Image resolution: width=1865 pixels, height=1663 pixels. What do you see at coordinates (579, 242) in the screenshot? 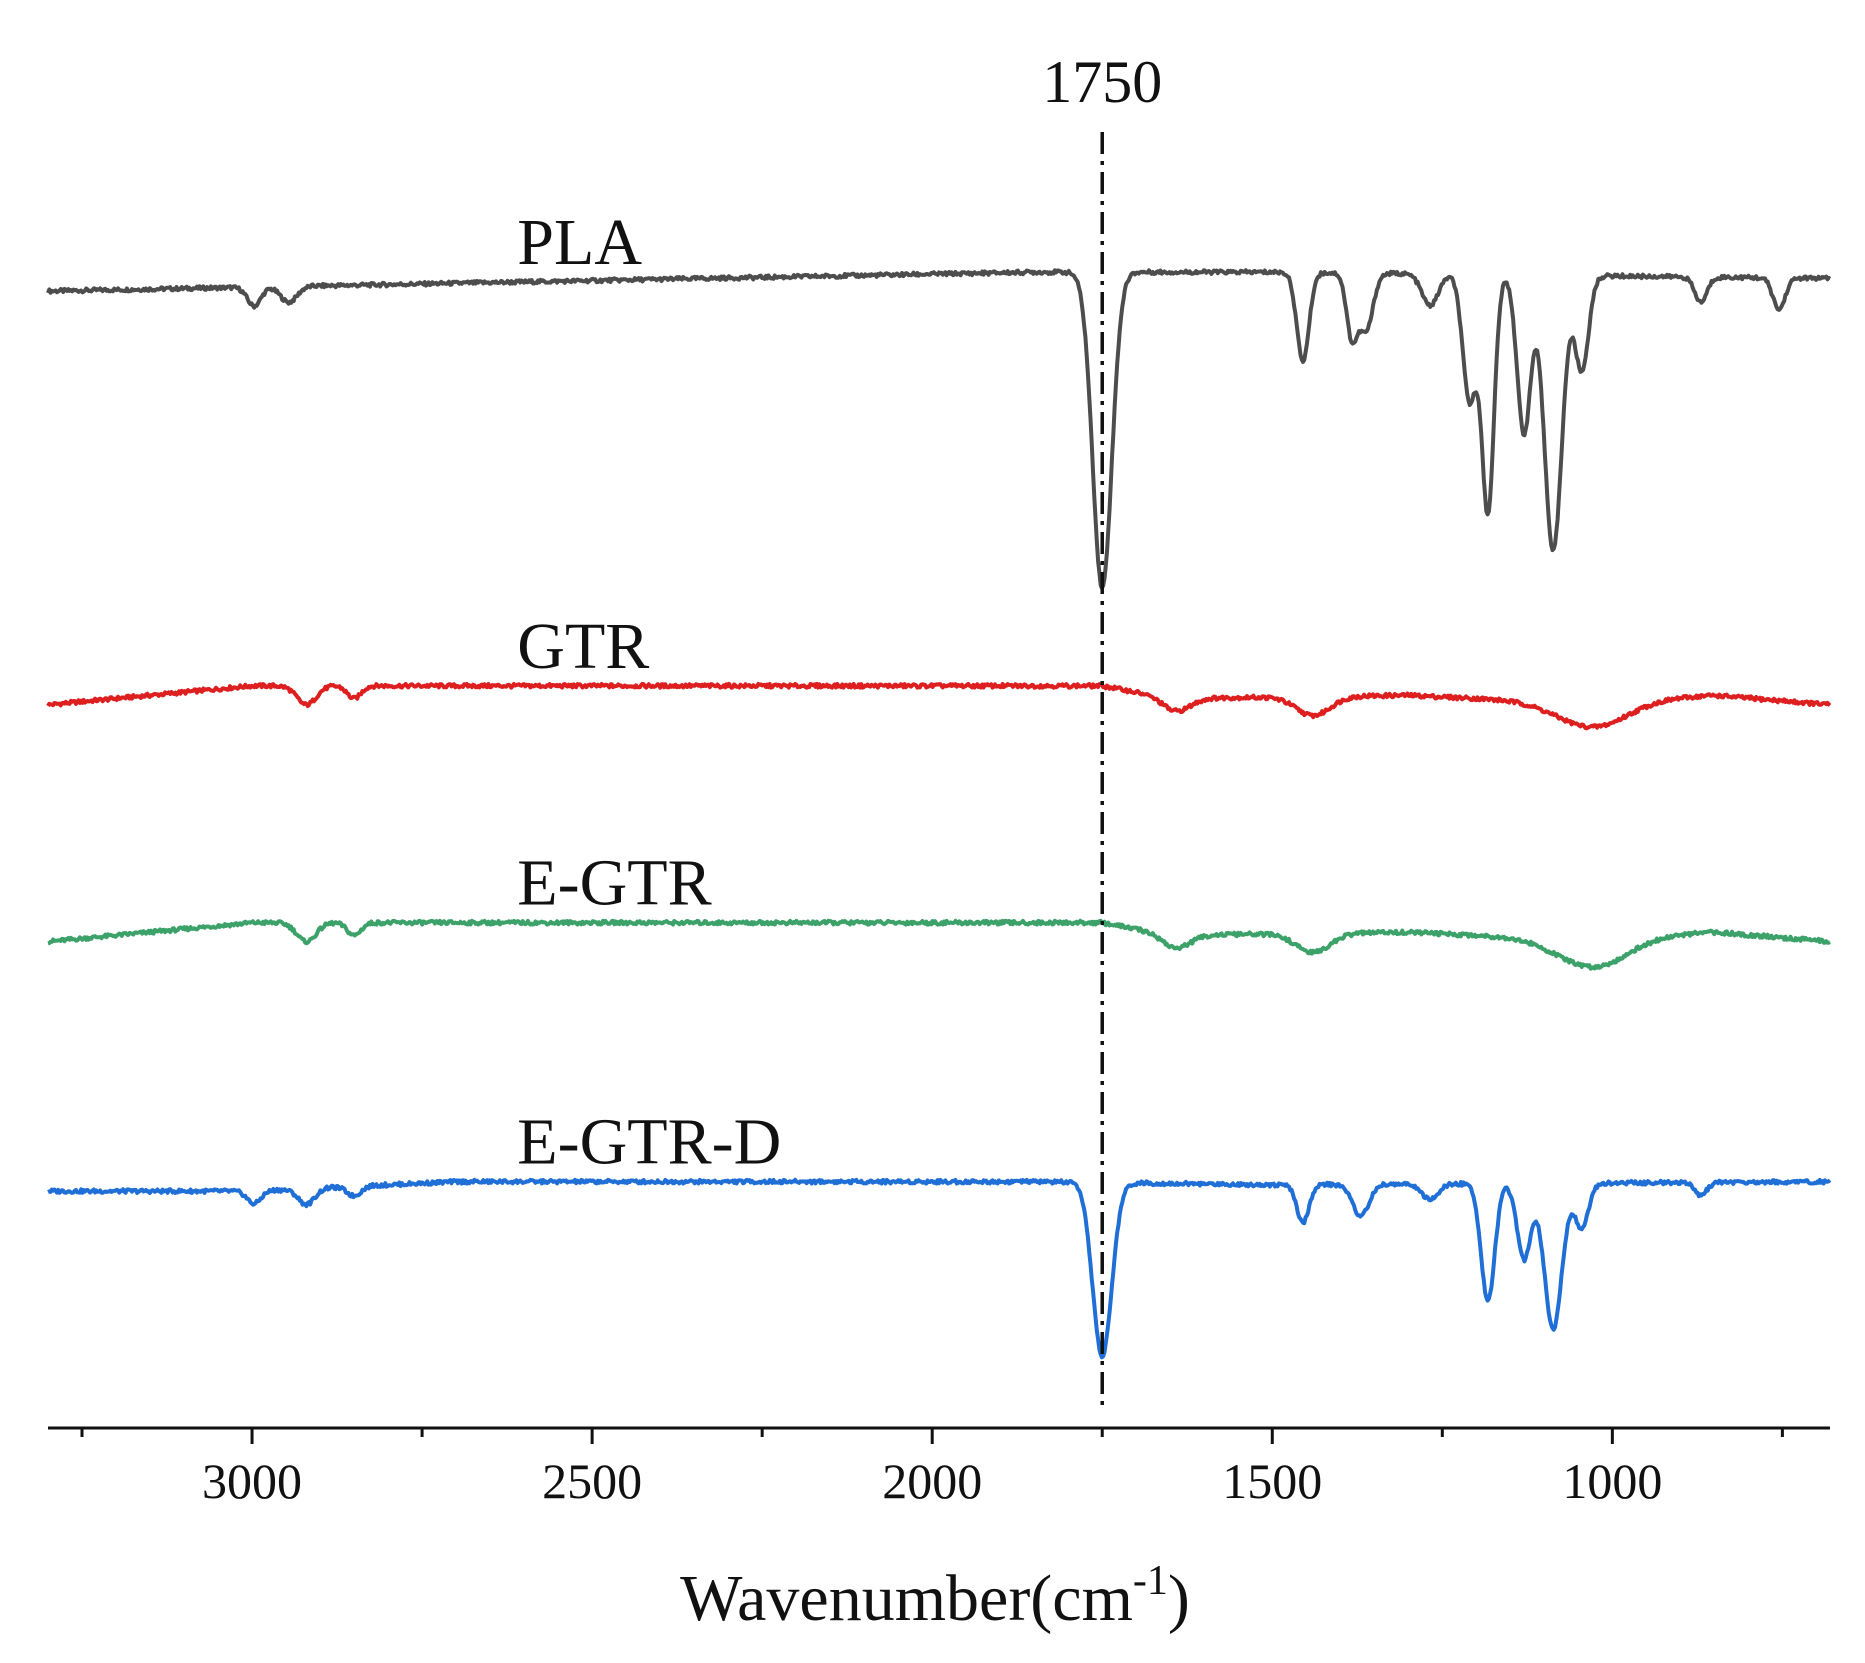
I see `series-label-pla: PLA` at bounding box center [579, 242].